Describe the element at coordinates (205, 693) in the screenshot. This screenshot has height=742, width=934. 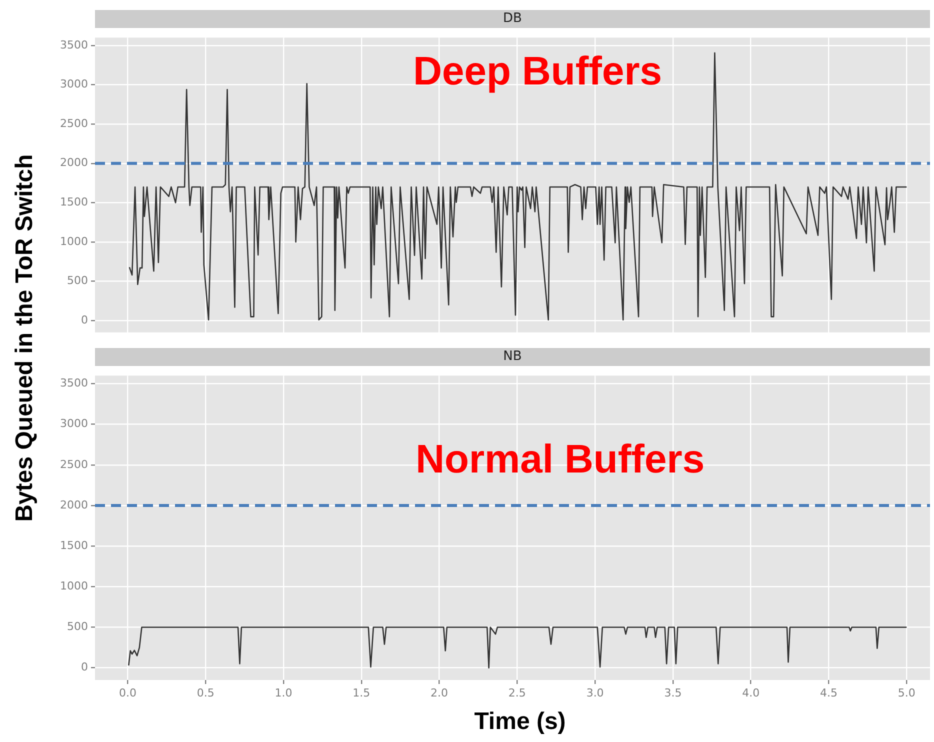
I see `x-tick-label: 0.5` at that location.